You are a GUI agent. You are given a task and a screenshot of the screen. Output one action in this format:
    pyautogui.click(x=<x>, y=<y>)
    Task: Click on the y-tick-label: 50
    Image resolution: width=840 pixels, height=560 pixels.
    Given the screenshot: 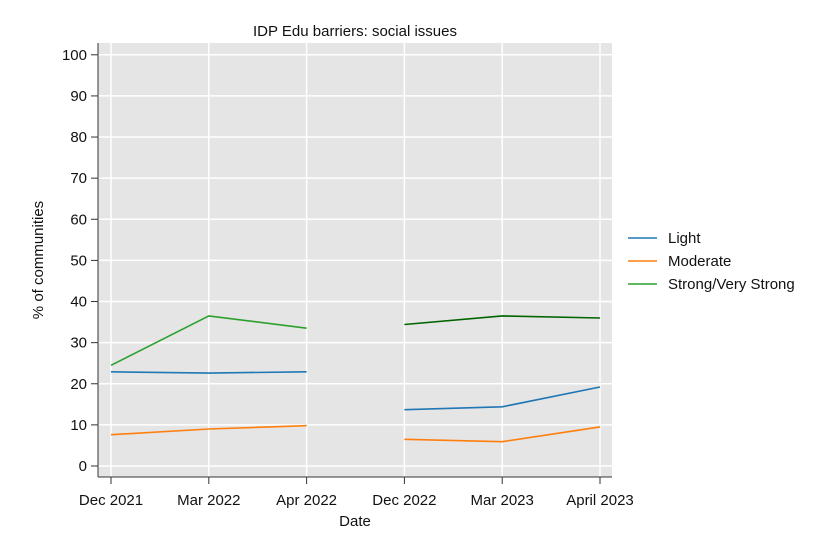 What is the action you would take?
    pyautogui.click(x=78, y=260)
    